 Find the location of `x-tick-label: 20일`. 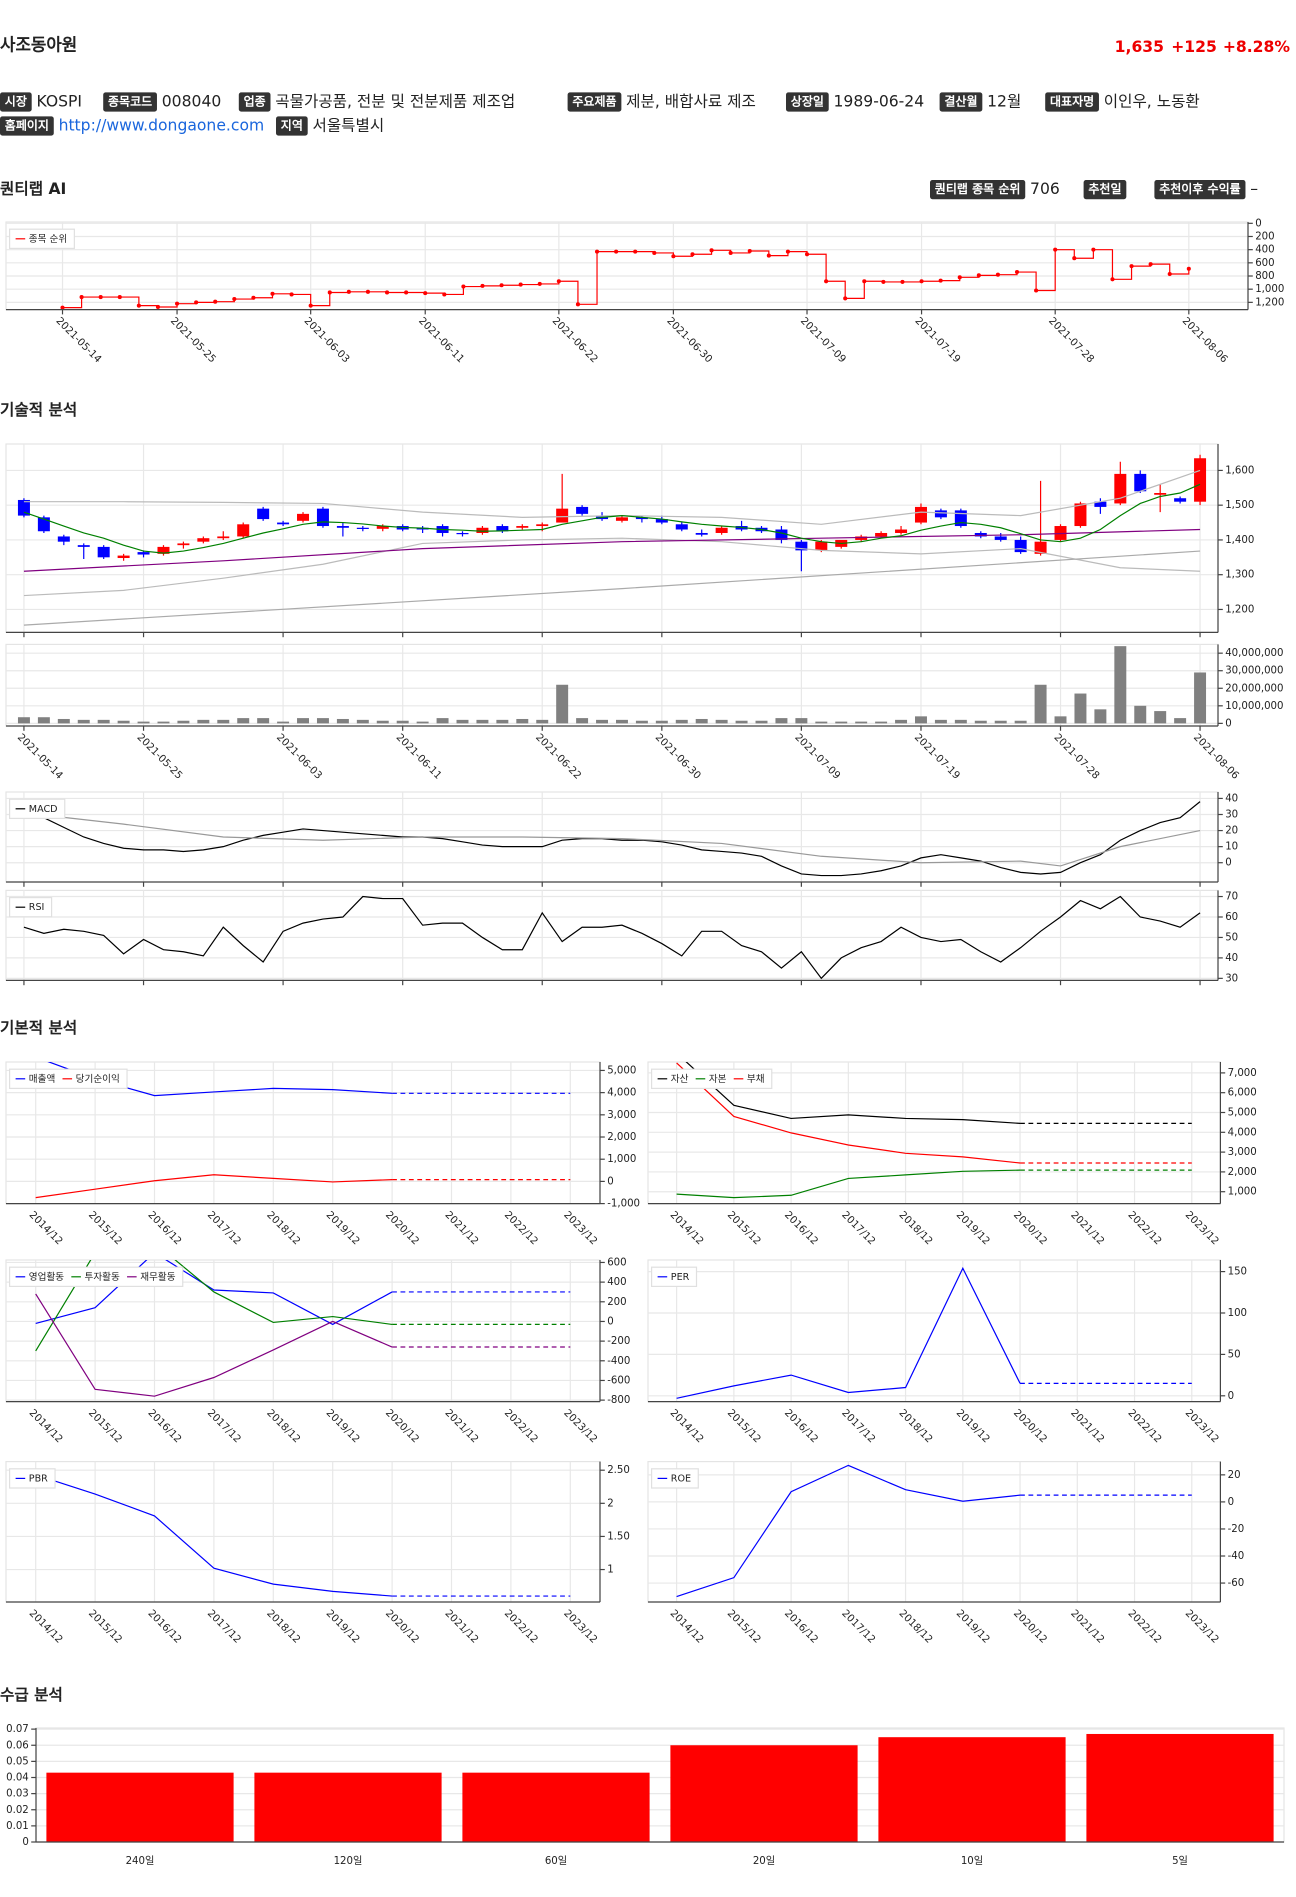

x-tick-label: 20일 is located at coordinates (764, 1861).